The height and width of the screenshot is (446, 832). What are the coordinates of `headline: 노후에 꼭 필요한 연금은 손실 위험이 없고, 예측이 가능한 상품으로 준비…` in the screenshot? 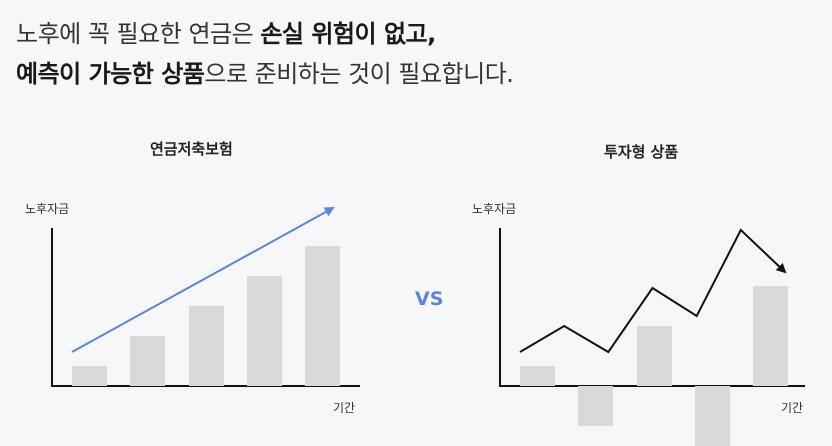 It's located at (265, 54).